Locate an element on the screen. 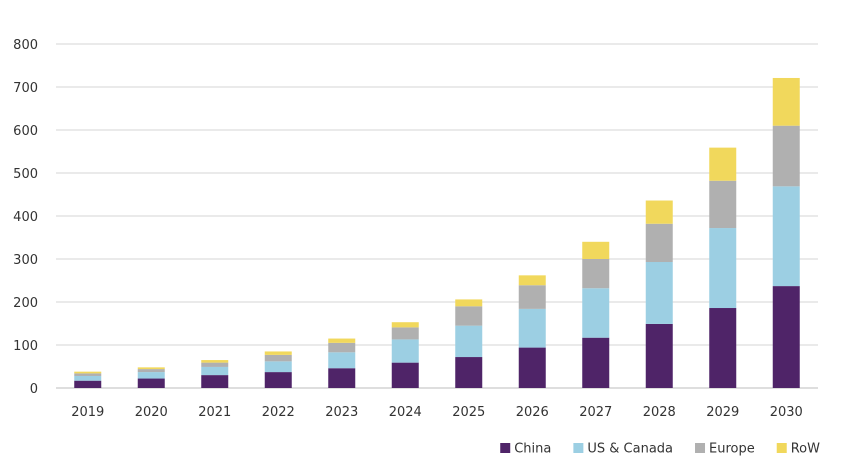 This screenshot has height=469, width=850. legend-label: RoW is located at coordinates (805, 449).